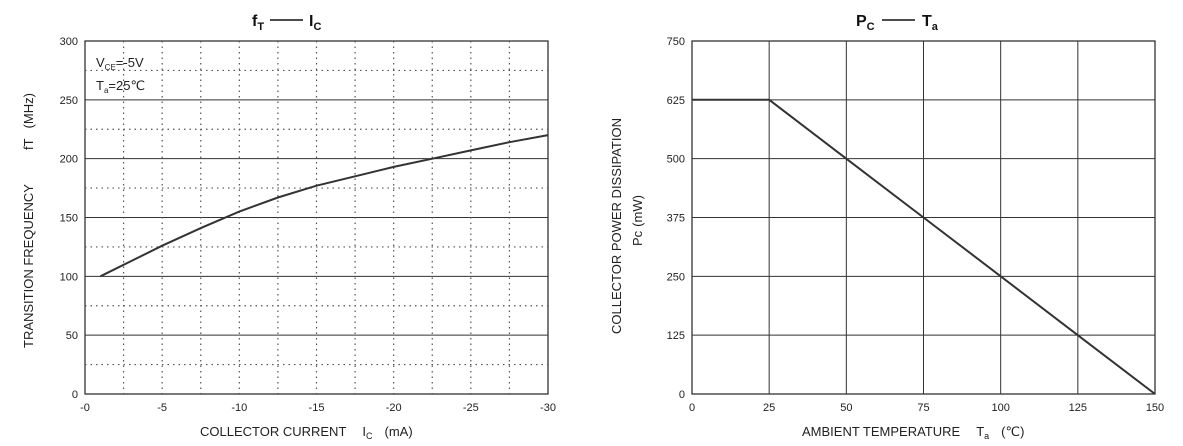  Describe the element at coordinates (126, 85) in the screenshot. I see `ft-ta-value: =25℃` at that location.